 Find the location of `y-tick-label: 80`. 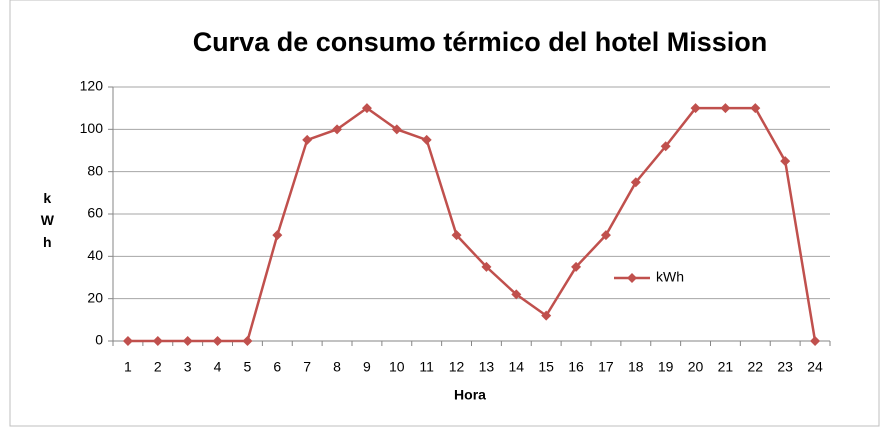

y-tick-label: 80 is located at coordinates (95, 170).